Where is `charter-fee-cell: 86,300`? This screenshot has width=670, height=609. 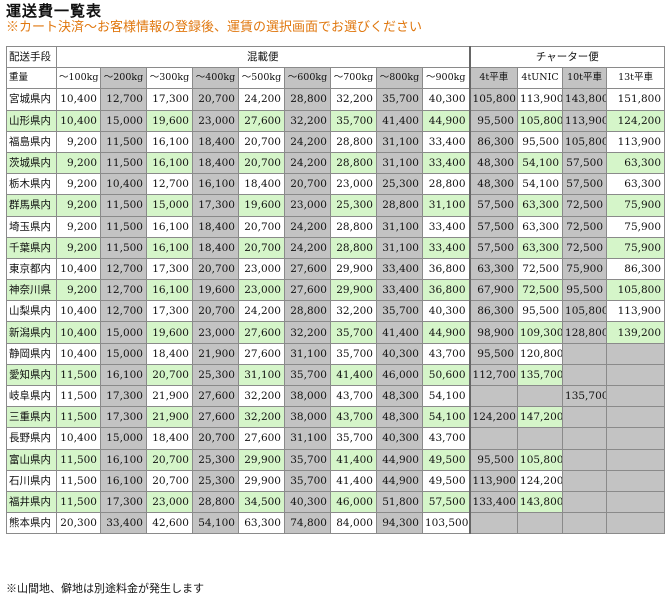 charter-fee-cell: 86,300 is located at coordinates (493, 311).